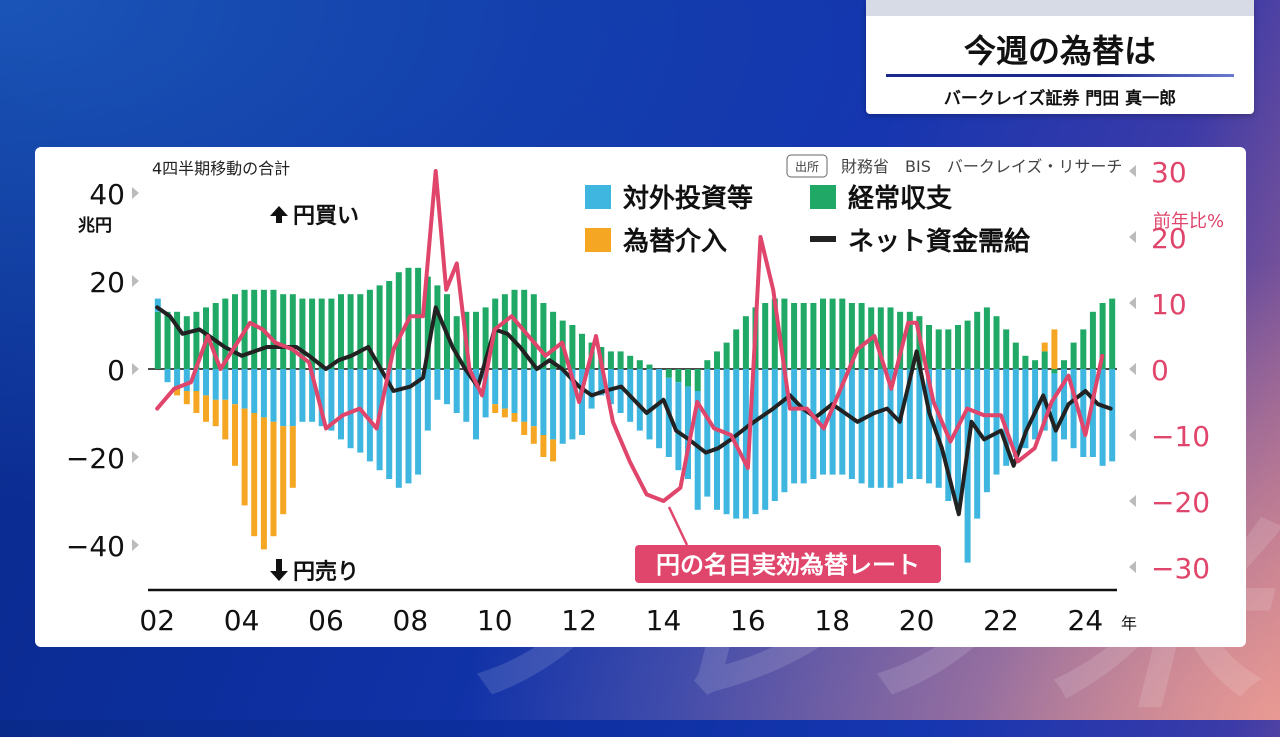 The image size is (1280, 737). What do you see at coordinates (939, 241) in the screenshot?
I see `legend-label: ネット資金需給` at bounding box center [939, 241].